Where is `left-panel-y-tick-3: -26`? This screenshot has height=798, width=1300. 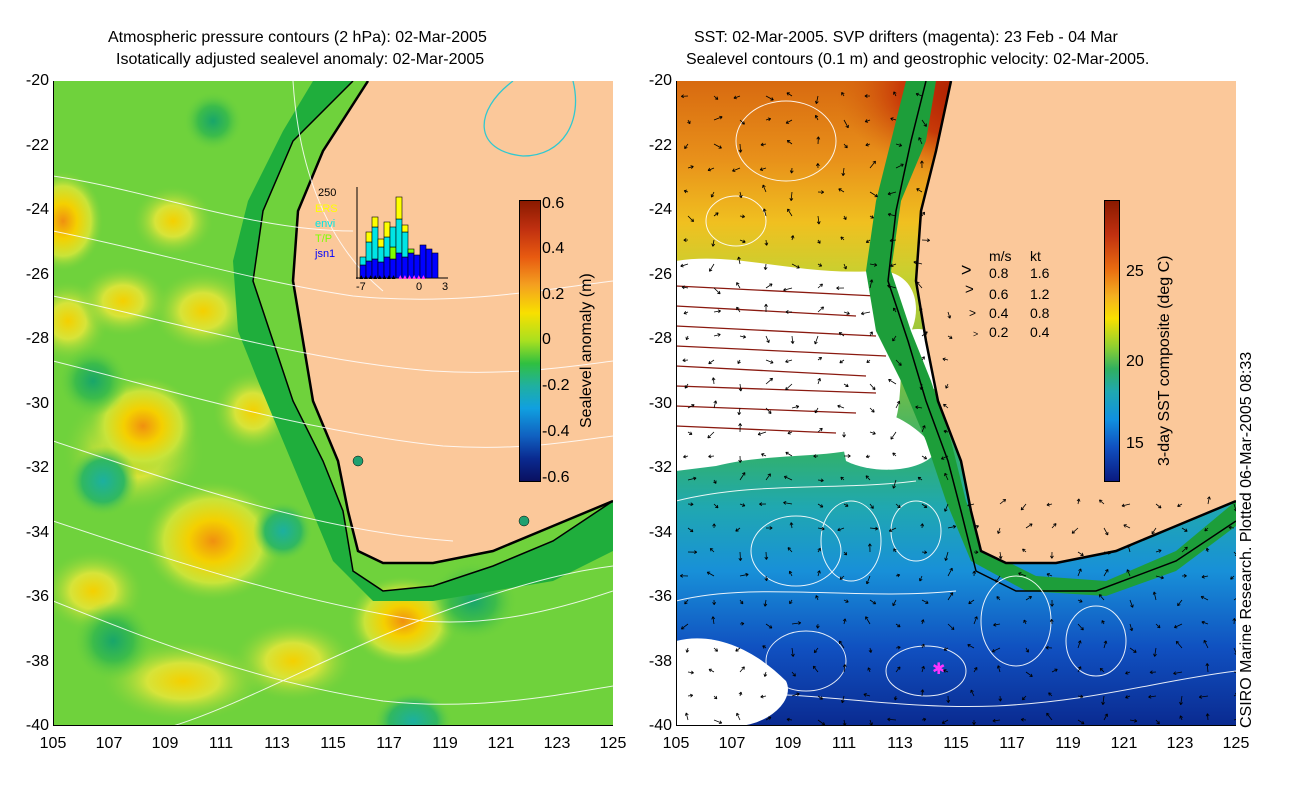 left-panel-y-tick-3: -26 is located at coordinates (37, 274).